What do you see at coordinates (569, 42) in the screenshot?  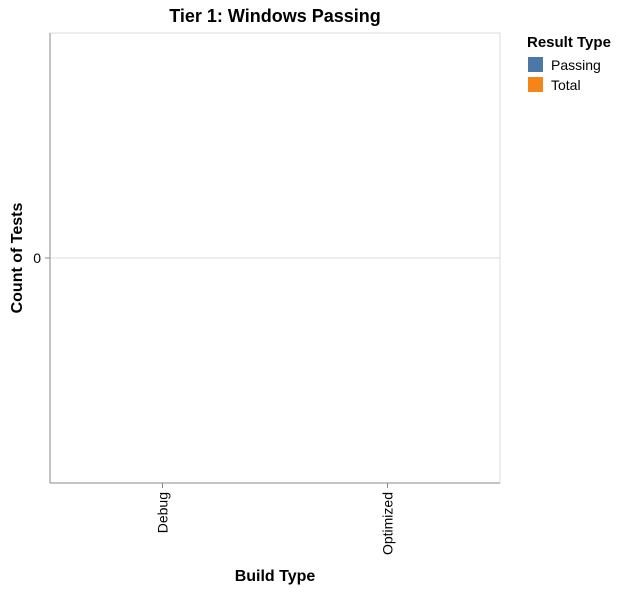 I see `legend-title: Result Type` at bounding box center [569, 42].